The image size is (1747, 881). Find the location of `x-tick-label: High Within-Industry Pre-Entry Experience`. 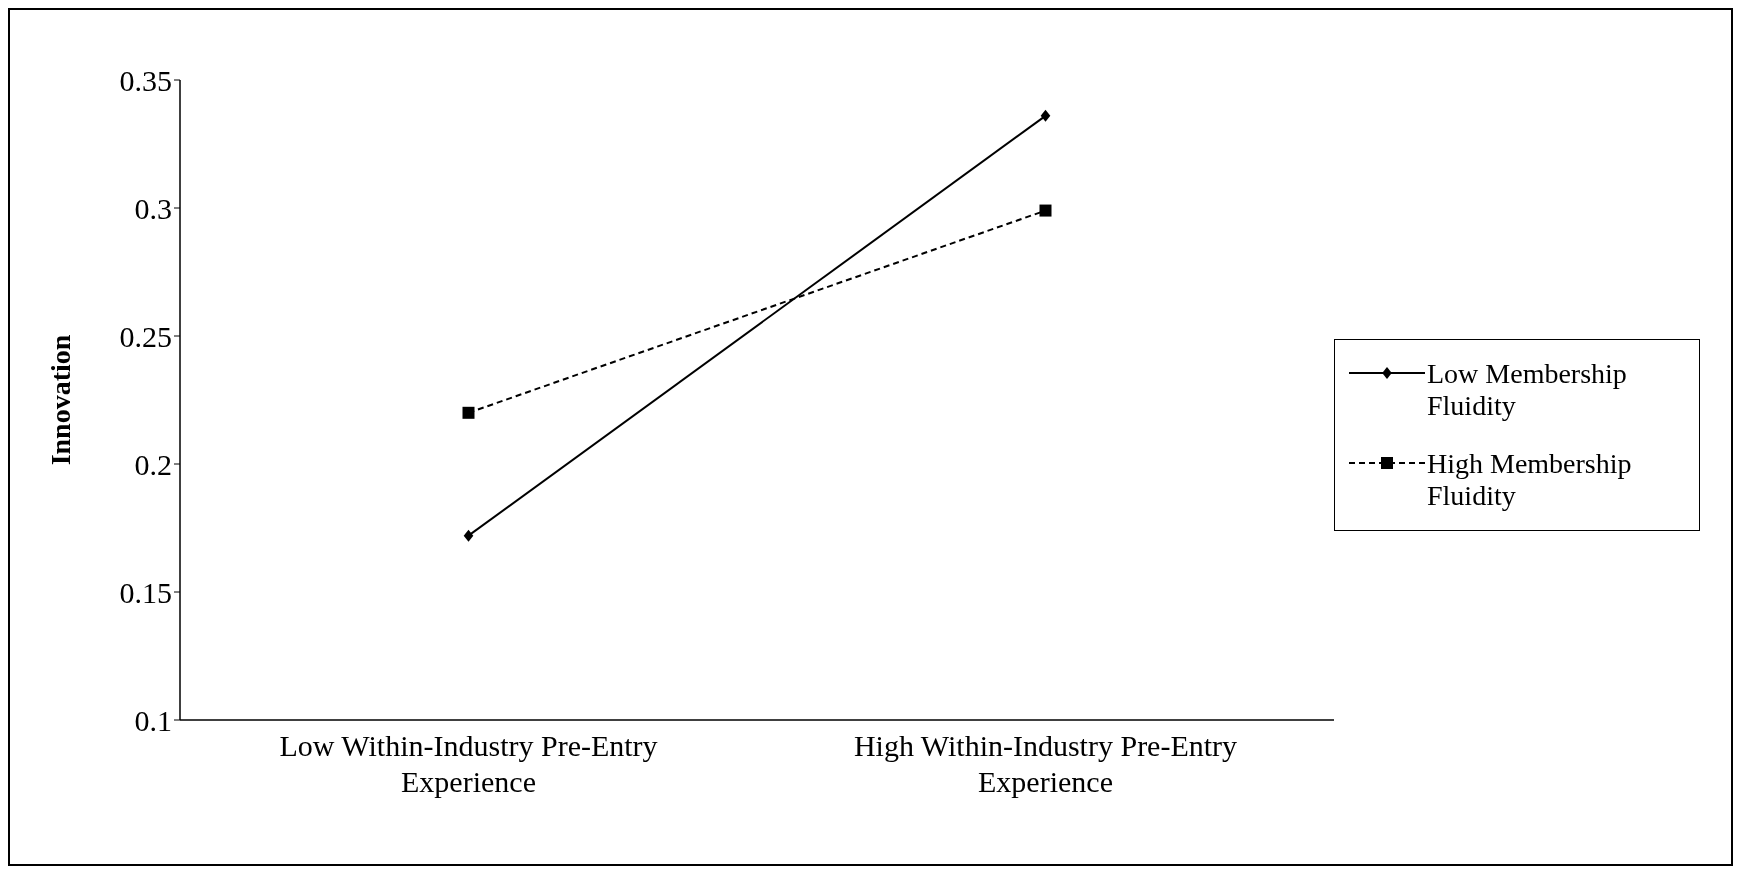

x-tick-label: High Within-Industry Pre-Entry Experience is located at coordinates (1045, 763).